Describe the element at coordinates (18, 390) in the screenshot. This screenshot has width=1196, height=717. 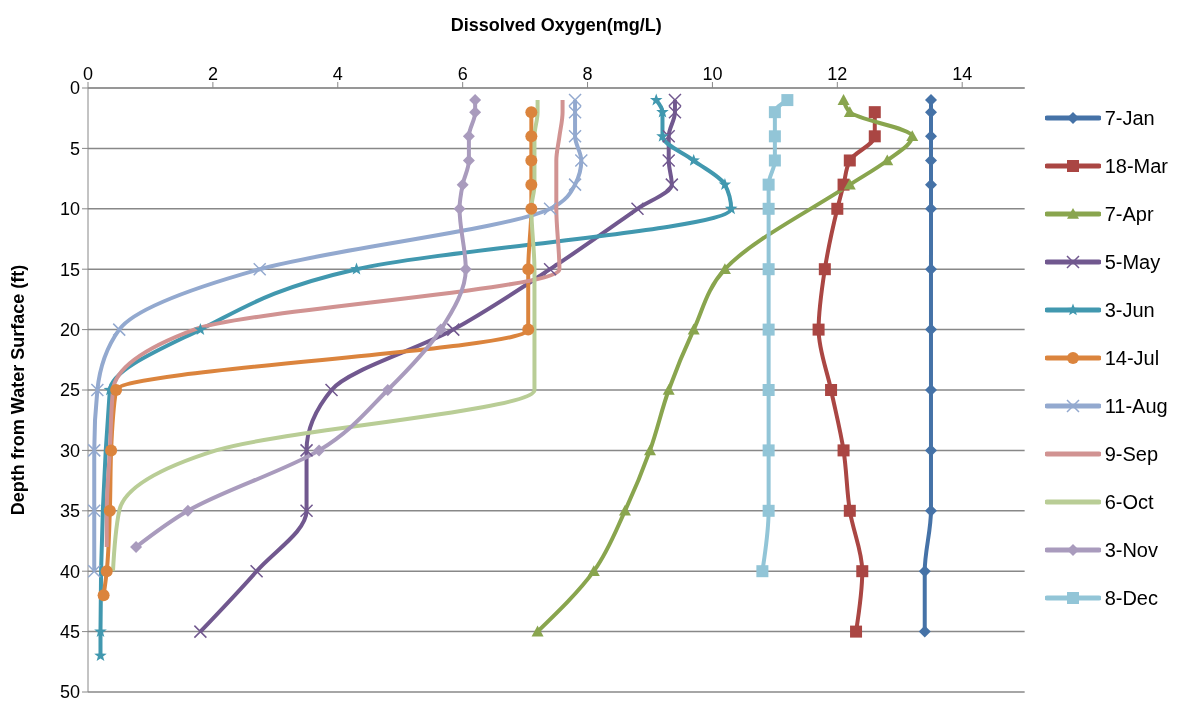
I see `y-axis-title: Depth from Water Surface (ft)` at that location.